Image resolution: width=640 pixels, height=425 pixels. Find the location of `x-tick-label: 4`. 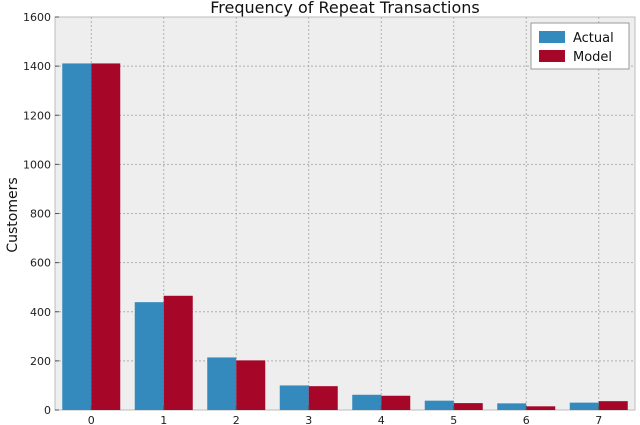

x-tick-label: 4 is located at coordinates (381, 419).